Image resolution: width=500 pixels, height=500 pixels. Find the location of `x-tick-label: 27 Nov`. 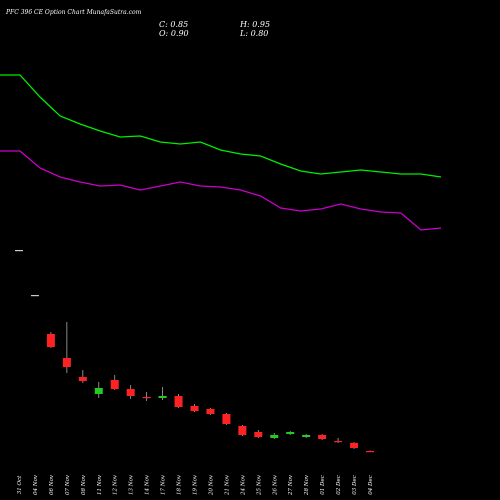

x-tick-label: 27 Nov is located at coordinates (291, 485).